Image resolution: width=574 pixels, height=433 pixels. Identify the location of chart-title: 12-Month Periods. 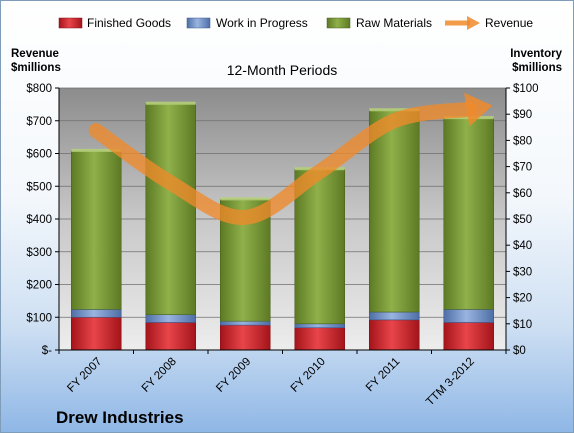
(282, 70).